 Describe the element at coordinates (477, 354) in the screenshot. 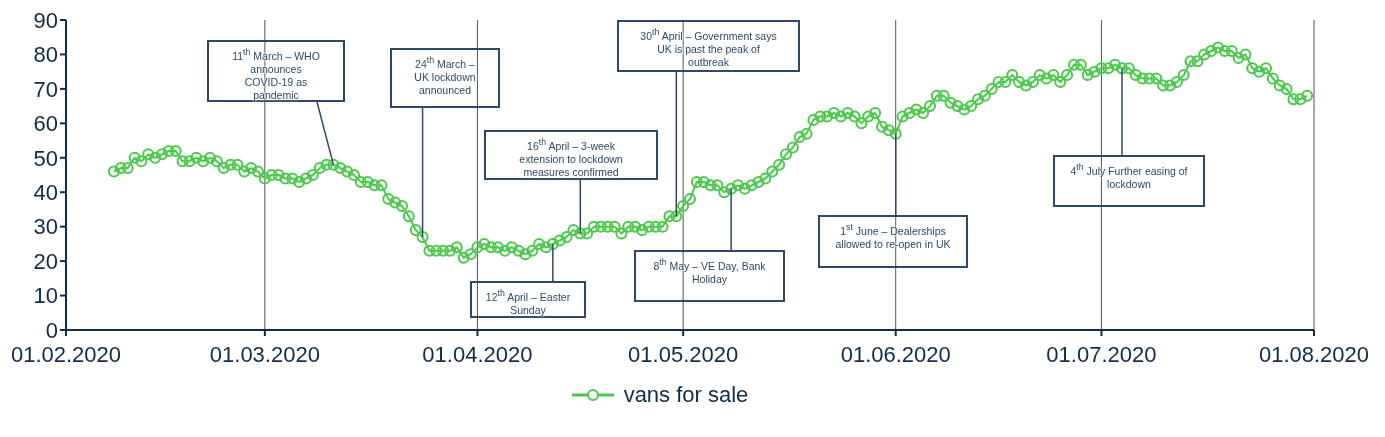

I see `x-tick-label: 01.04.2020` at that location.